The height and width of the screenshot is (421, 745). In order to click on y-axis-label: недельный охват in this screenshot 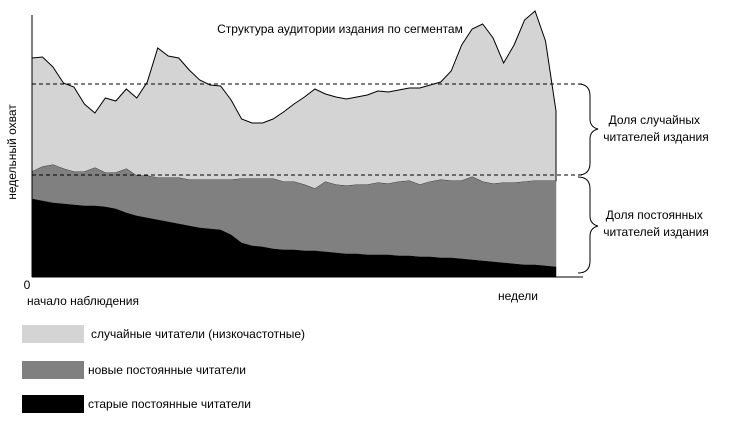, I will do `click(12, 152)`.